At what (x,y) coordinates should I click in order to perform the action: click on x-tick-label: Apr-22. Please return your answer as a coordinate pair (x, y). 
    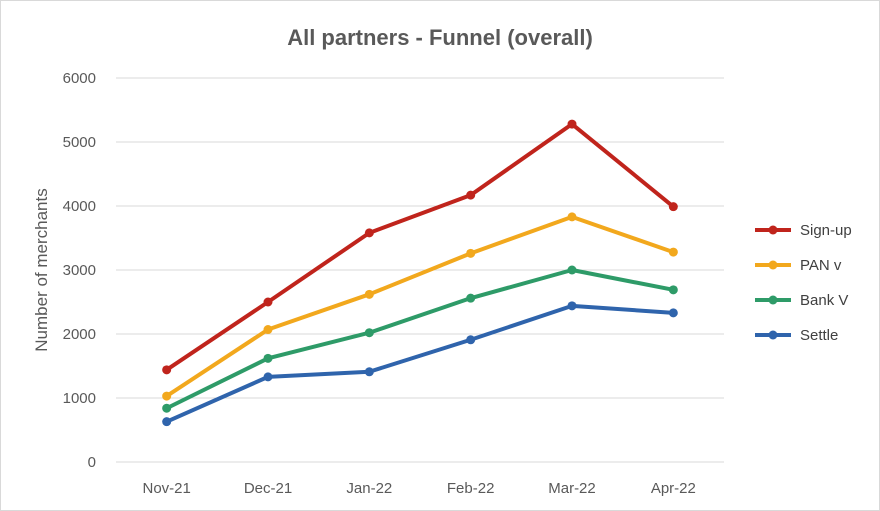
    Looking at the image, I should click on (673, 488).